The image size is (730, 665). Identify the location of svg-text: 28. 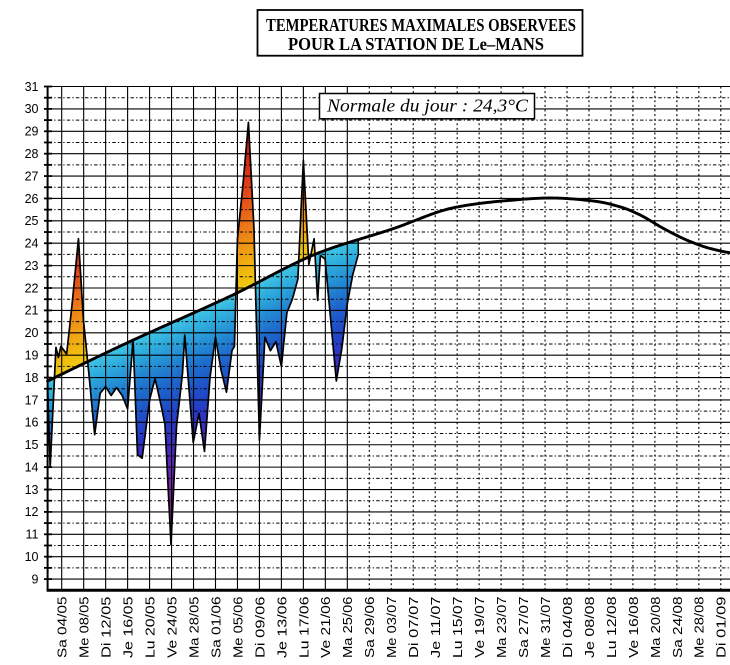
(32, 154).